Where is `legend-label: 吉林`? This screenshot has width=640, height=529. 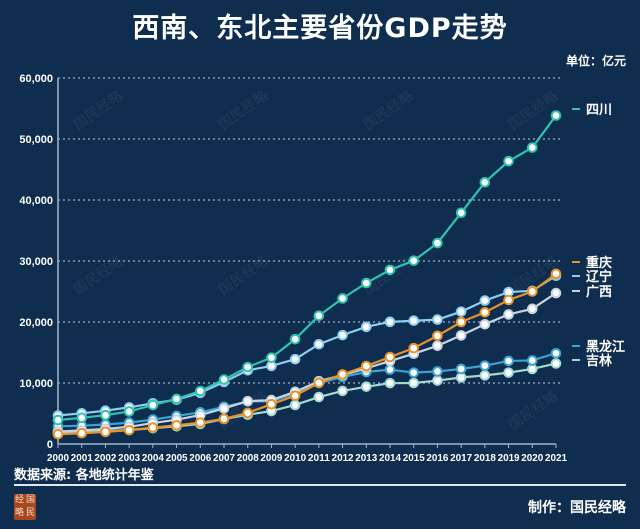
legend-label: 吉林 is located at coordinates (599, 361).